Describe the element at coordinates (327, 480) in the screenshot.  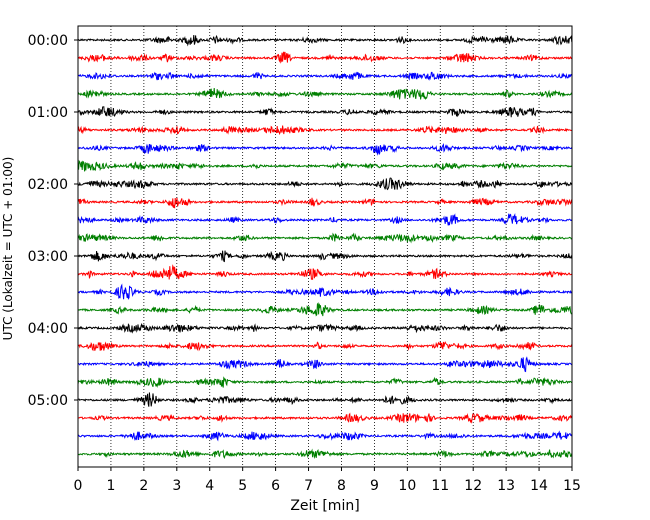
I see `x-axis: 0 1 2 3 4 5 6 7 8 9 10 11 12 13 14 15` at that location.